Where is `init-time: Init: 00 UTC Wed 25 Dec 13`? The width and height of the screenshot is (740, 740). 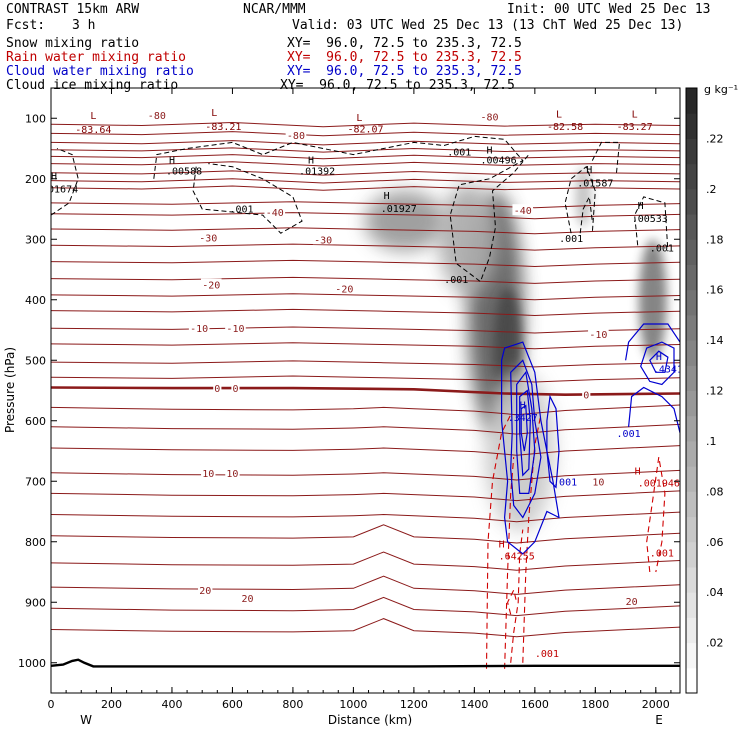 init-time: Init: 00 UTC Wed 25 Dec 13 is located at coordinates (609, 9).